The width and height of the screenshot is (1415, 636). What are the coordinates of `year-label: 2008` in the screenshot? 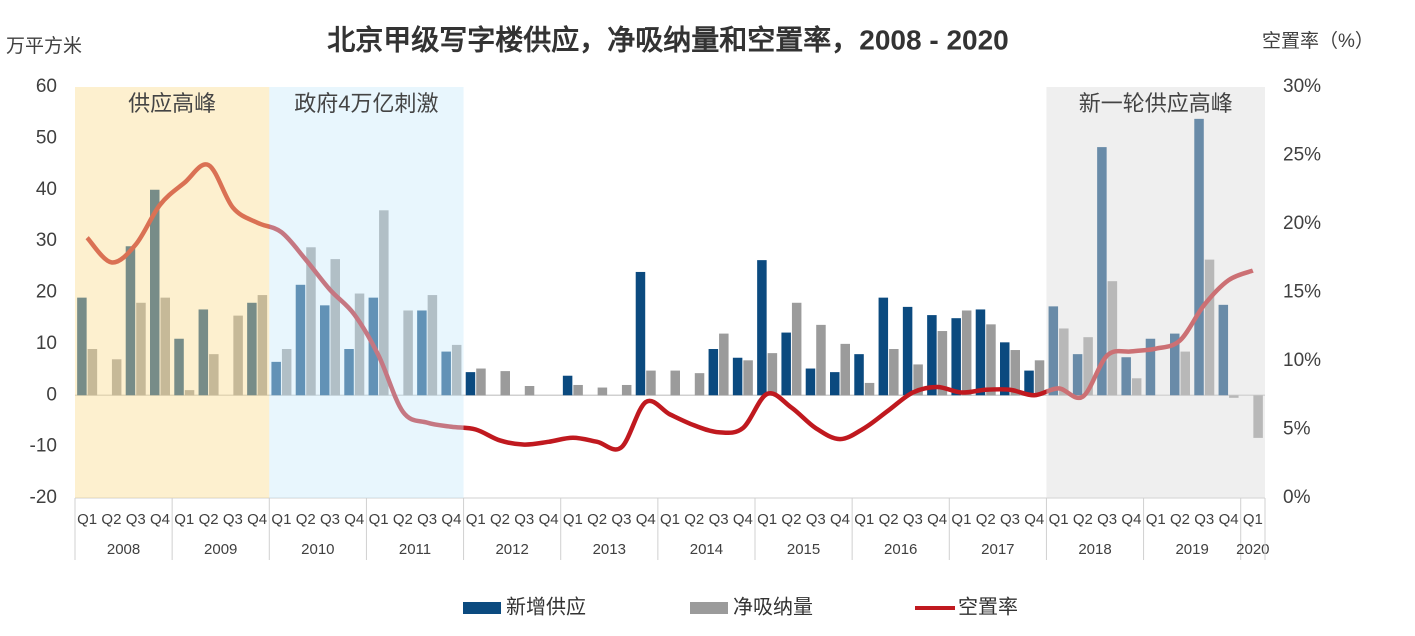 It's located at (123, 549).